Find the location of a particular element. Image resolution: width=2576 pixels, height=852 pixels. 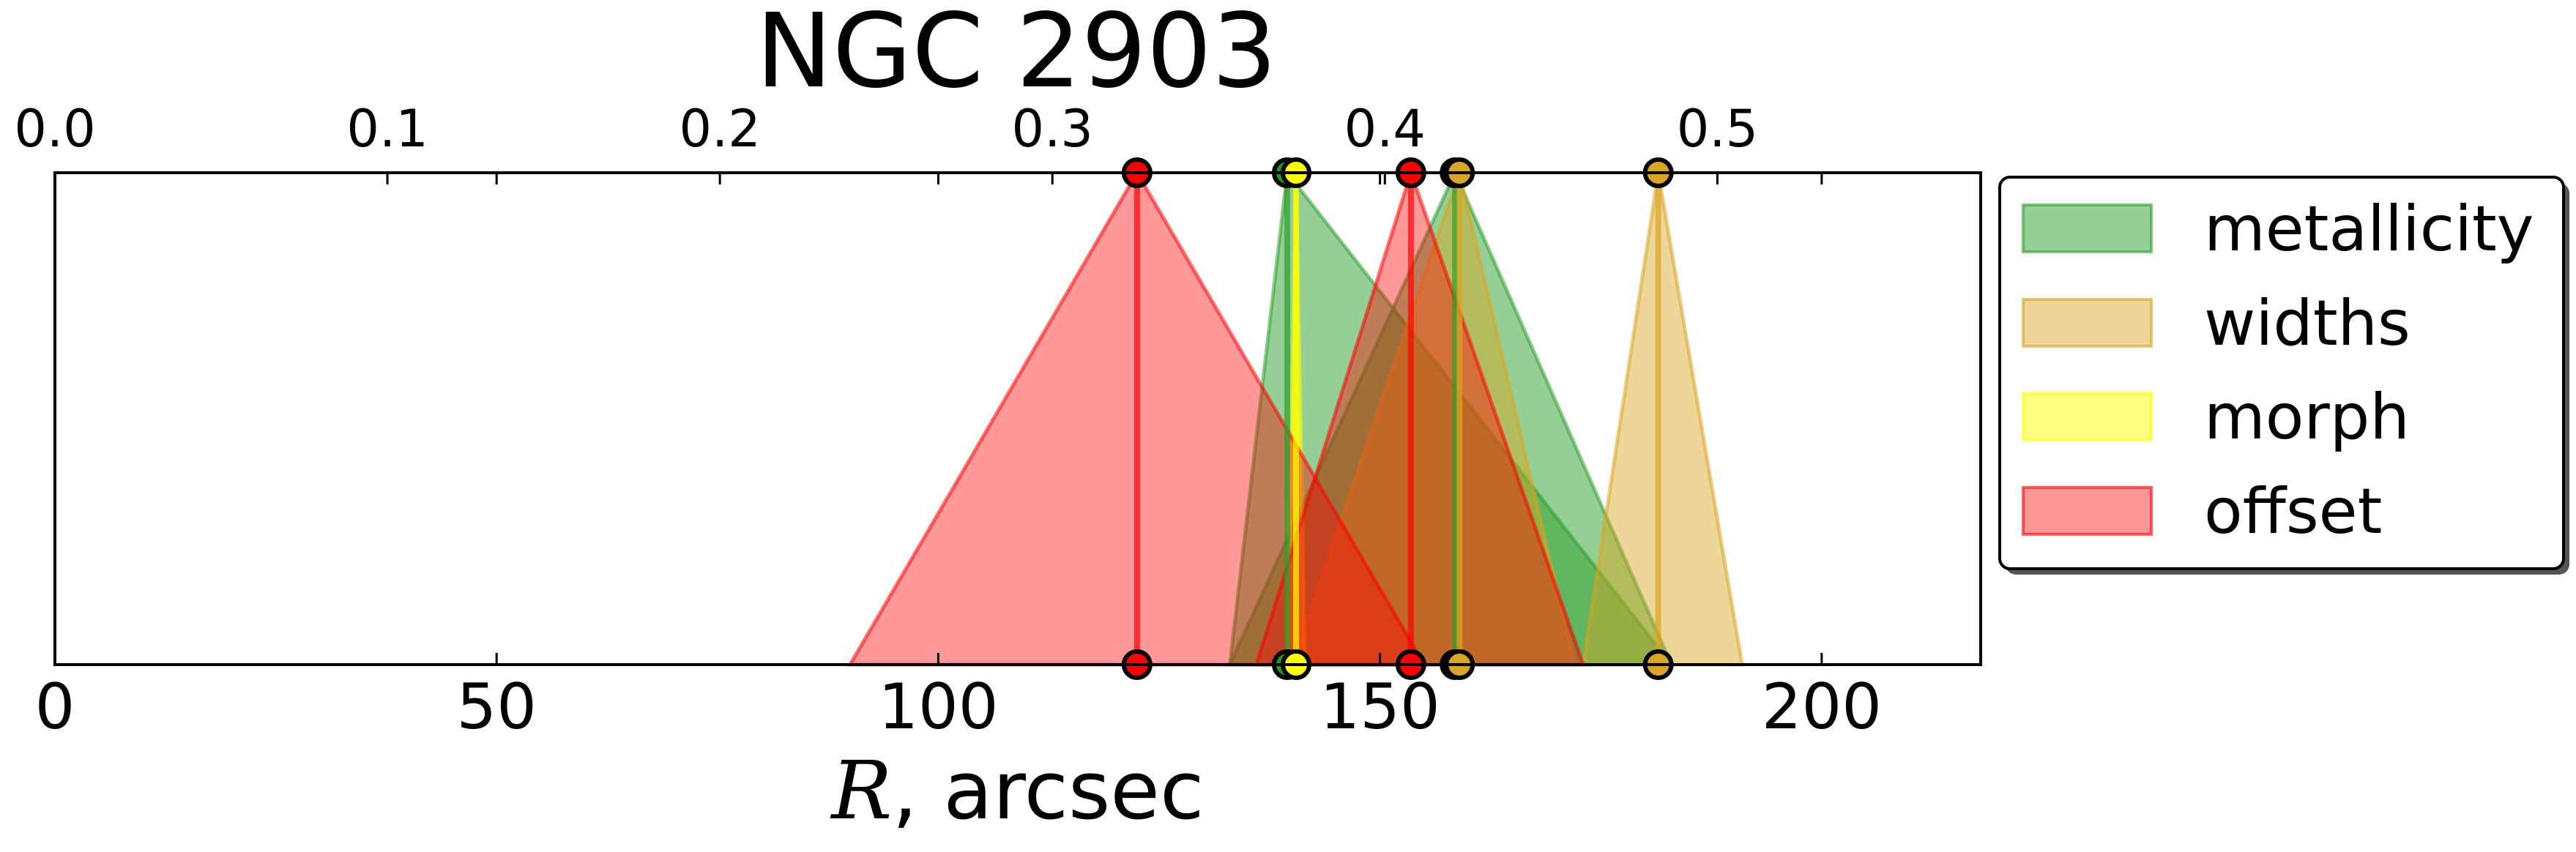

chart-title: NGC 2903 is located at coordinates (1016, 55).